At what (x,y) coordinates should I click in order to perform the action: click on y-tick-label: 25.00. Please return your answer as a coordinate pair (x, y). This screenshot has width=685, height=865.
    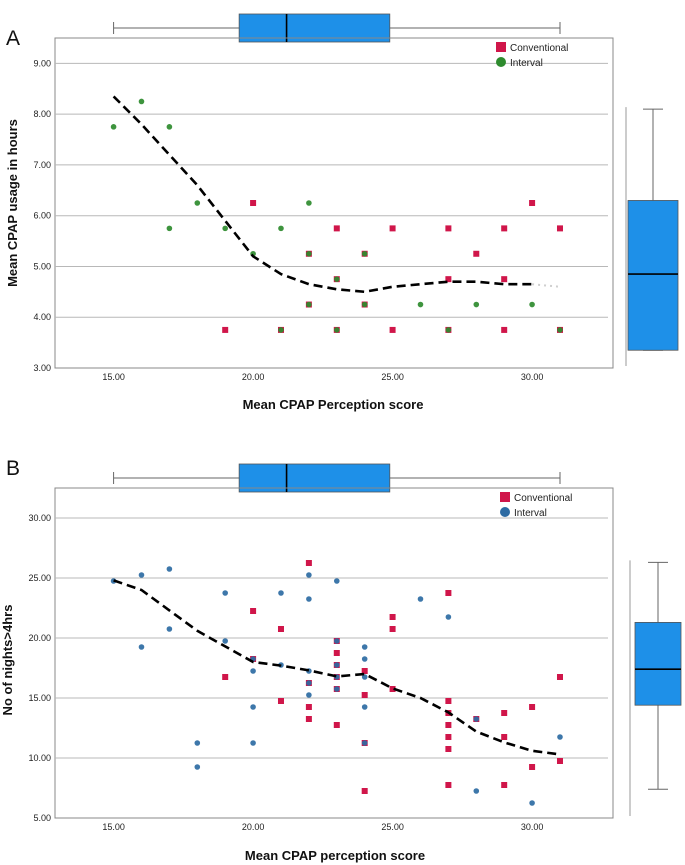
    Looking at the image, I should click on (39, 578).